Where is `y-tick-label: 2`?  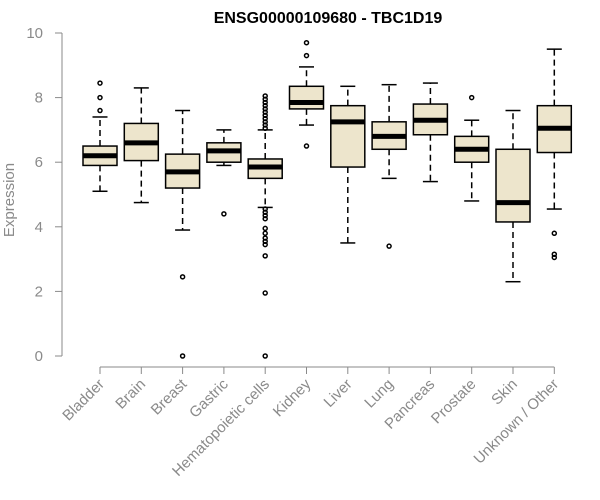
y-tick-label: 2 is located at coordinates (39, 291).